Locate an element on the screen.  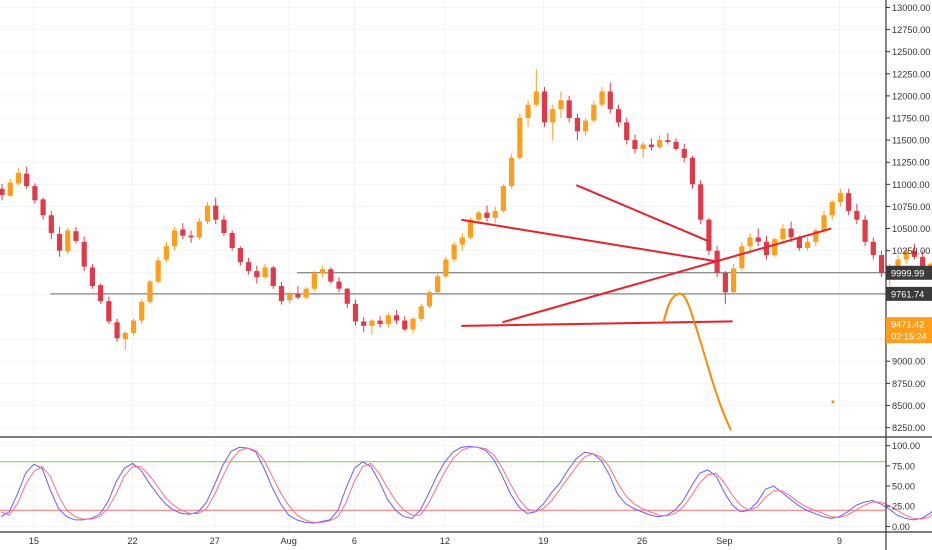
price-tick-label: 11000.00 is located at coordinates (911, 185).